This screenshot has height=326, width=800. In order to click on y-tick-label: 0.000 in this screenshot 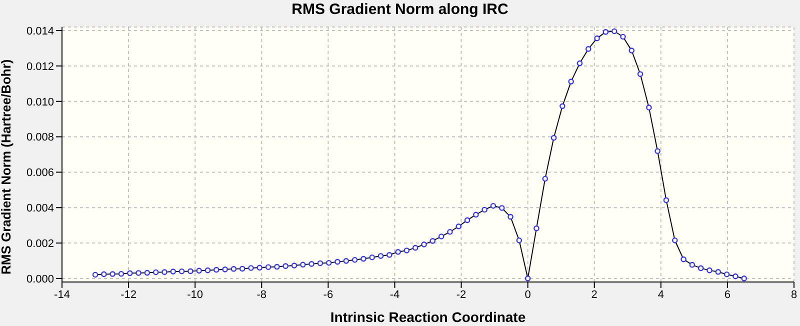, I will do `click(40, 279)`.